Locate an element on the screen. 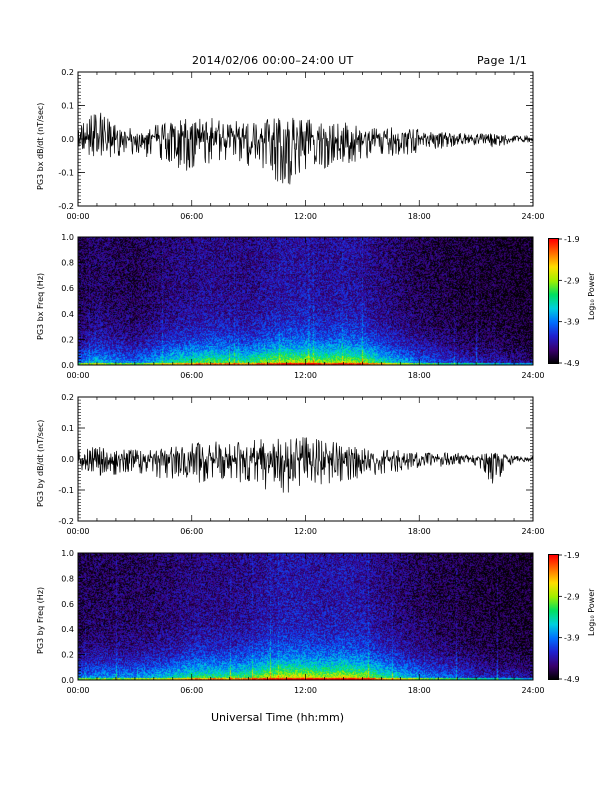 Image resolution: width=612 pixels, height=792 pixels. panel-1-ylabel: PG3 bx dB/dt (nT/sec) is located at coordinates (40, 146).